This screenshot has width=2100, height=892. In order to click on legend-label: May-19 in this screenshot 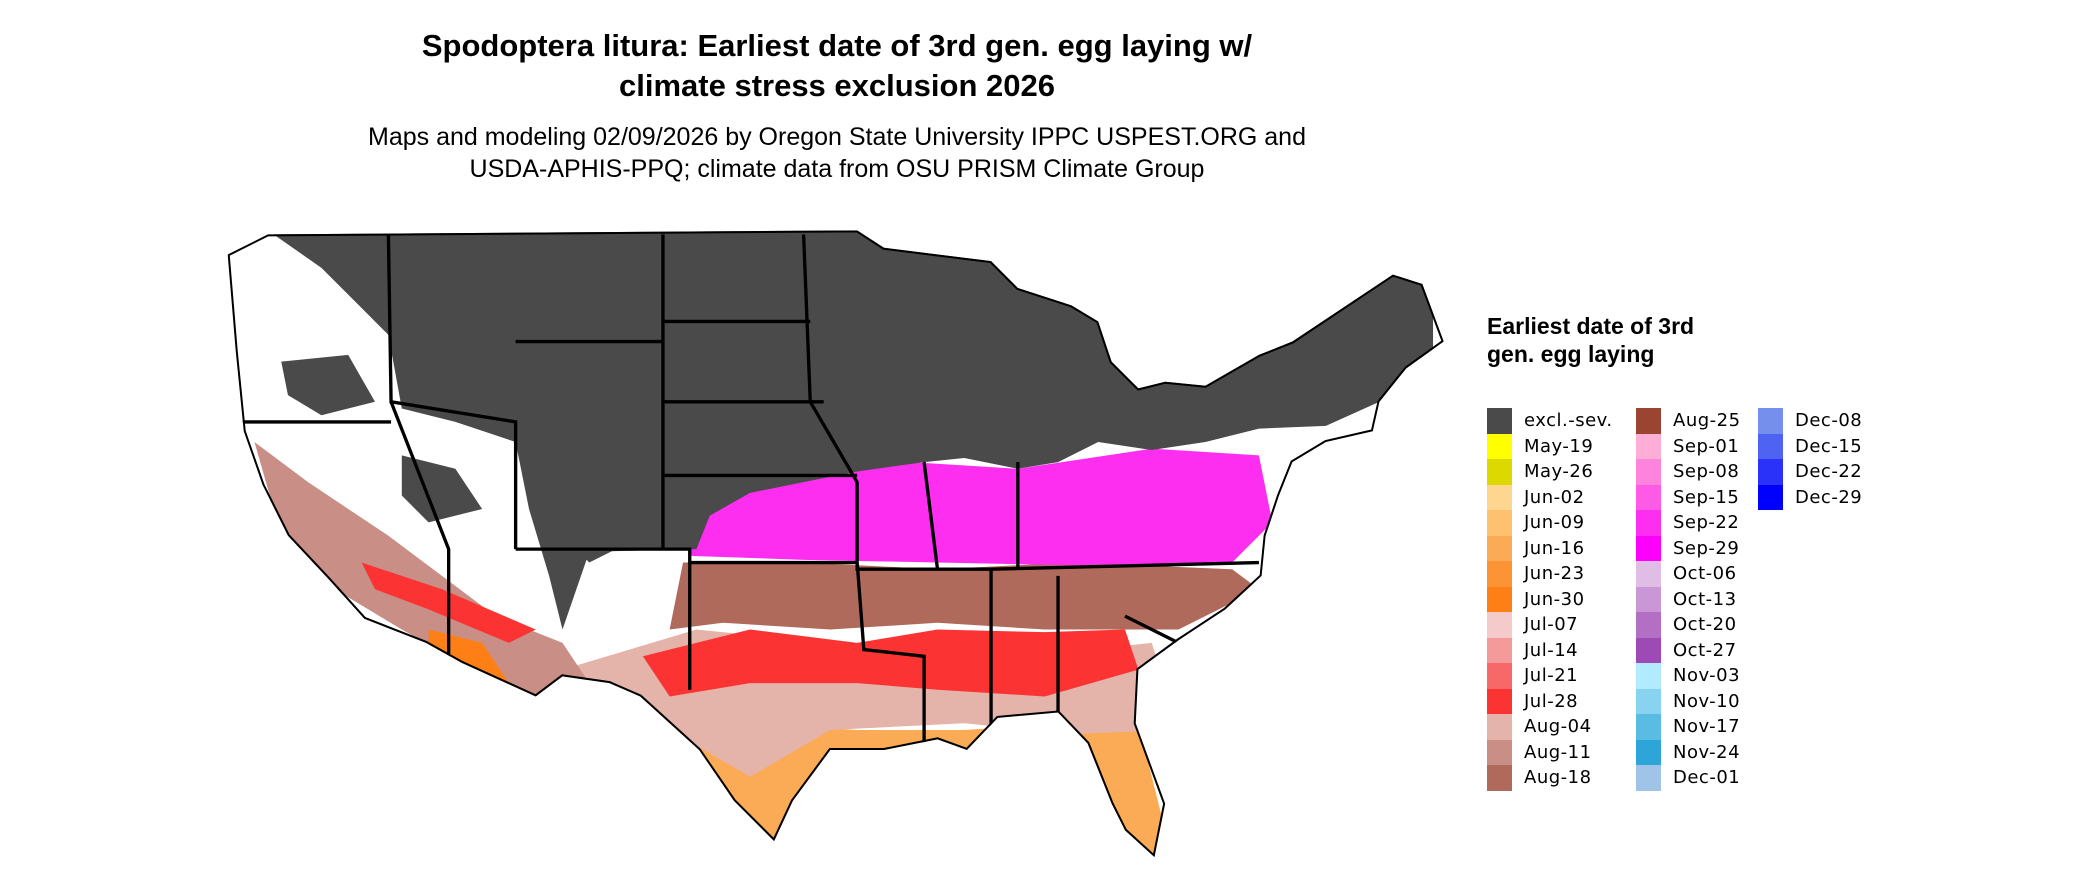, I will do `click(1559, 446)`.